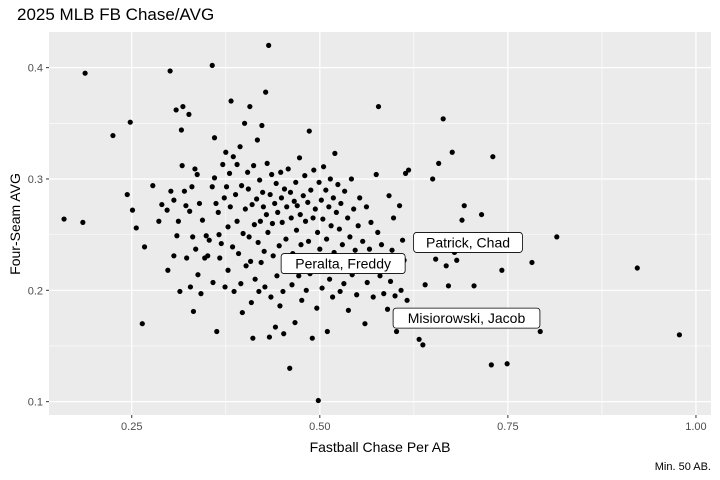  Describe the element at coordinates (507, 427) in the screenshot. I see `x-tick-label: 0.75` at that location.